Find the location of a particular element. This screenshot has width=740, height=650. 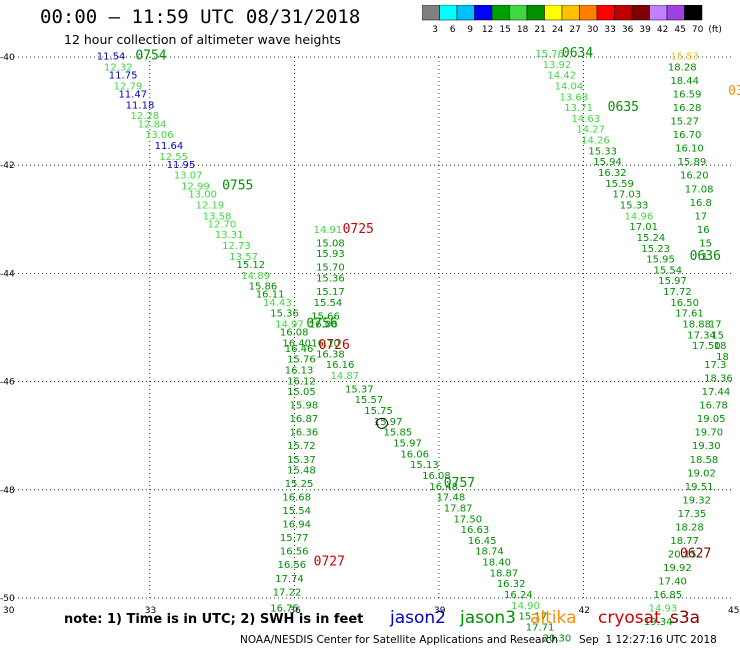

swh-value: 18.87 is located at coordinates (504, 573).